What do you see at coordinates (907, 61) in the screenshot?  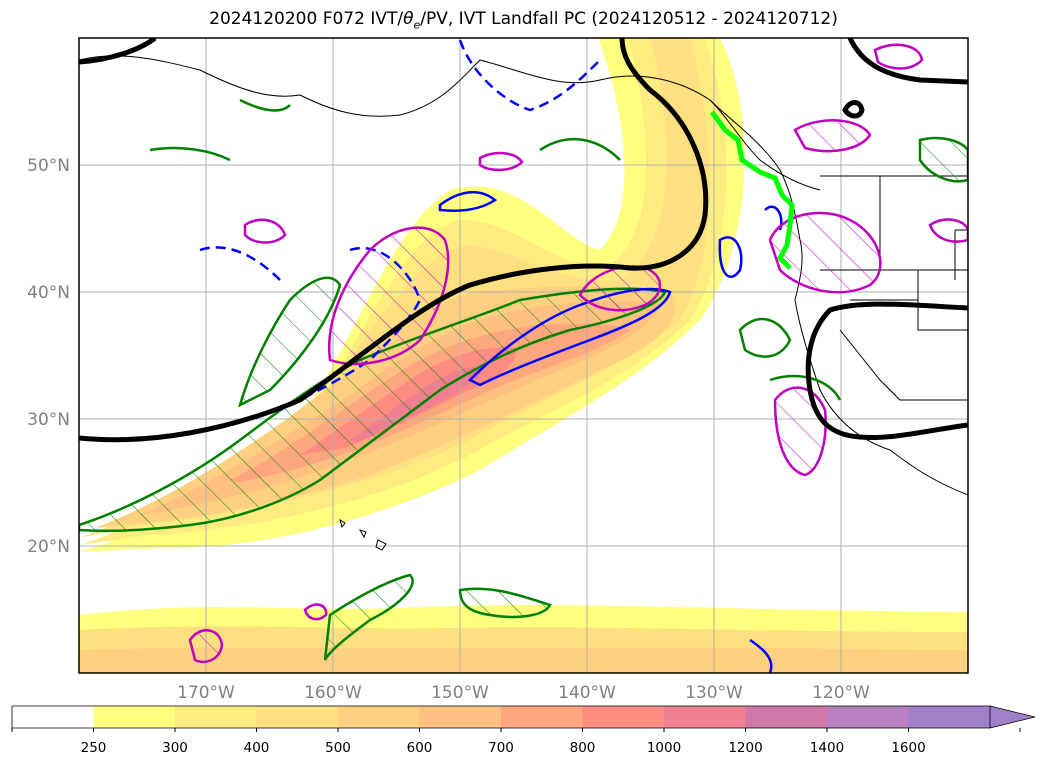 I see `black-contour-ne` at bounding box center [907, 61].